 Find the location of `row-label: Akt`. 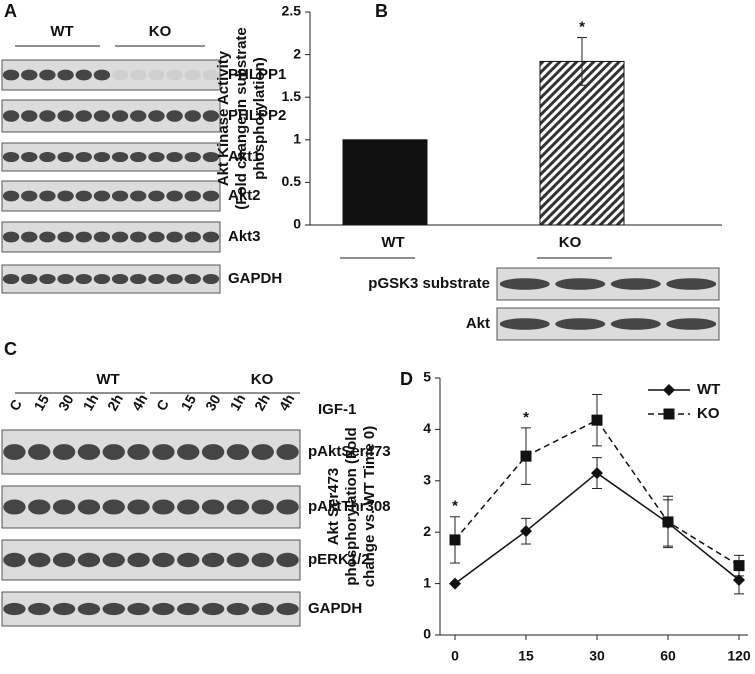

row-label: Akt is located at coordinates (478, 323).